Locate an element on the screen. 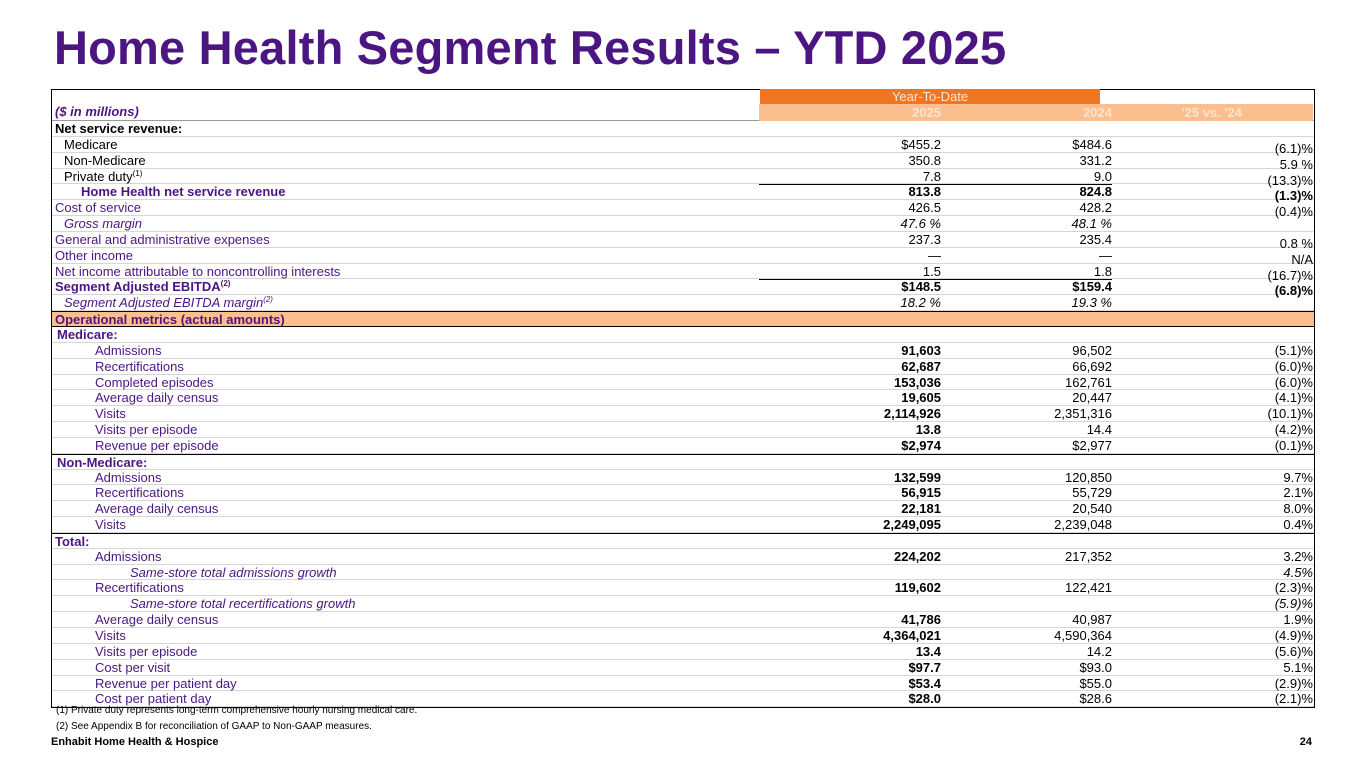 This screenshot has width=1365, height=768. row-label: Non-Medicare is located at coordinates (105, 160).